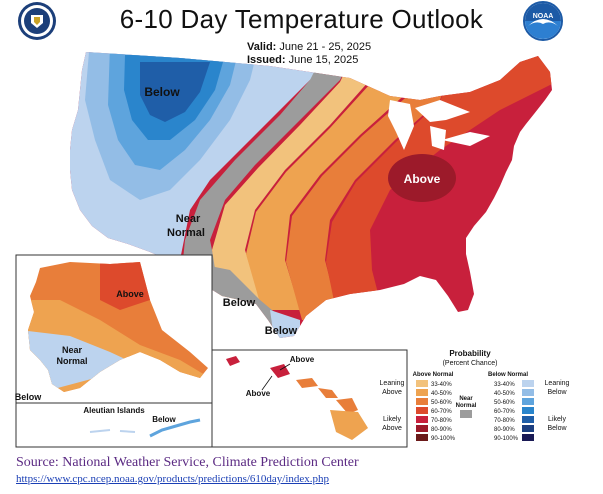 This screenshot has width=603, height=494. What do you see at coordinates (186, 233) in the screenshot?
I see `map-label-near-2: Normal` at bounding box center [186, 233].